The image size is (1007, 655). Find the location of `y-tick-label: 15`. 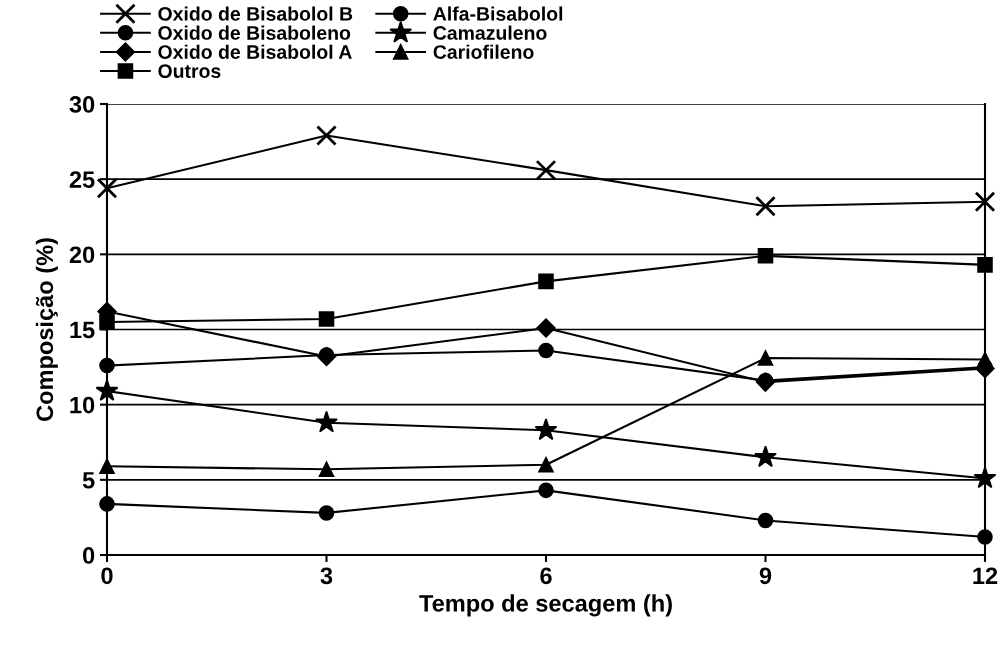

y-tick-label: 15 is located at coordinates (82, 330).